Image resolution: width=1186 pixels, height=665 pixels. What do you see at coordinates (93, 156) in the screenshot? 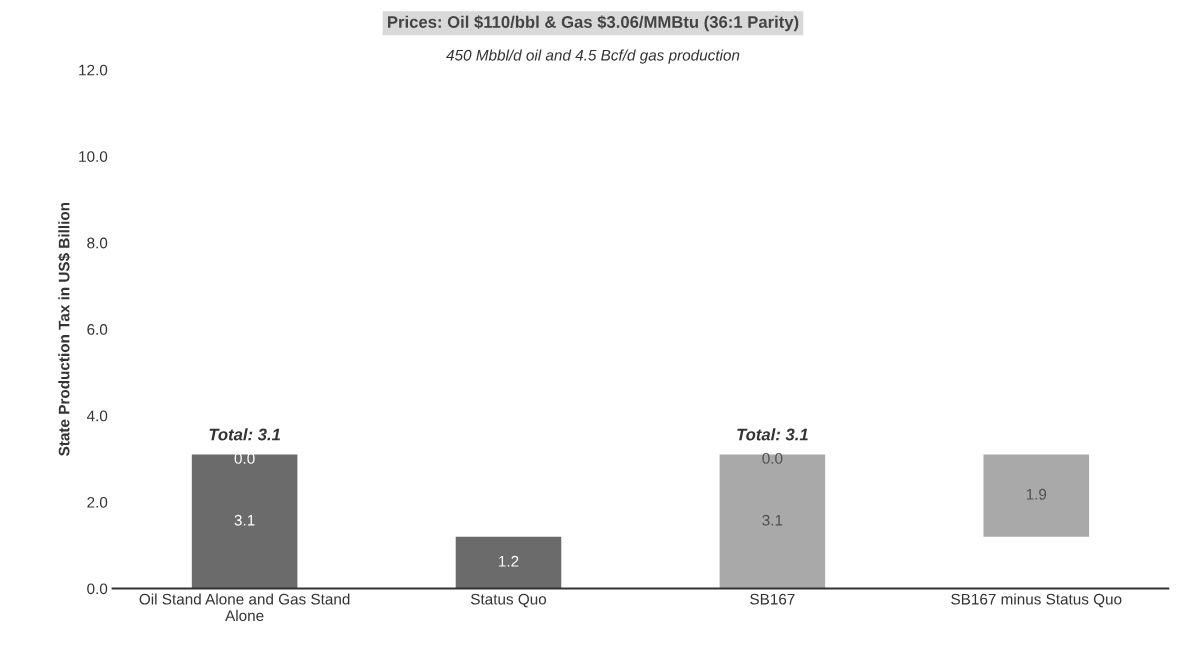
I see `y-tick-label: 10.0` at bounding box center [93, 156].